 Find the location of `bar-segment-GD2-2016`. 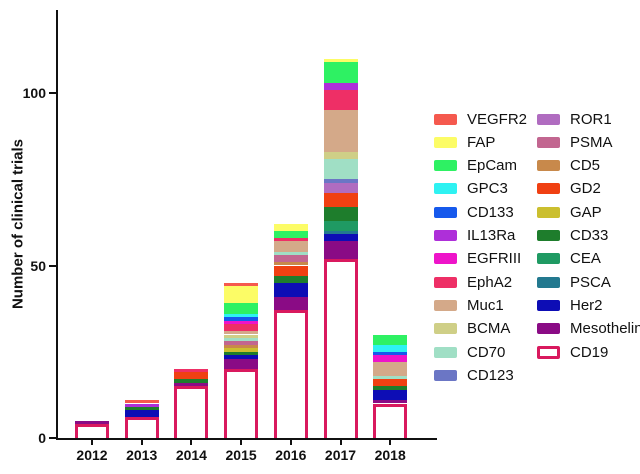

bar-segment-GD2-2016 is located at coordinates (290, 270).